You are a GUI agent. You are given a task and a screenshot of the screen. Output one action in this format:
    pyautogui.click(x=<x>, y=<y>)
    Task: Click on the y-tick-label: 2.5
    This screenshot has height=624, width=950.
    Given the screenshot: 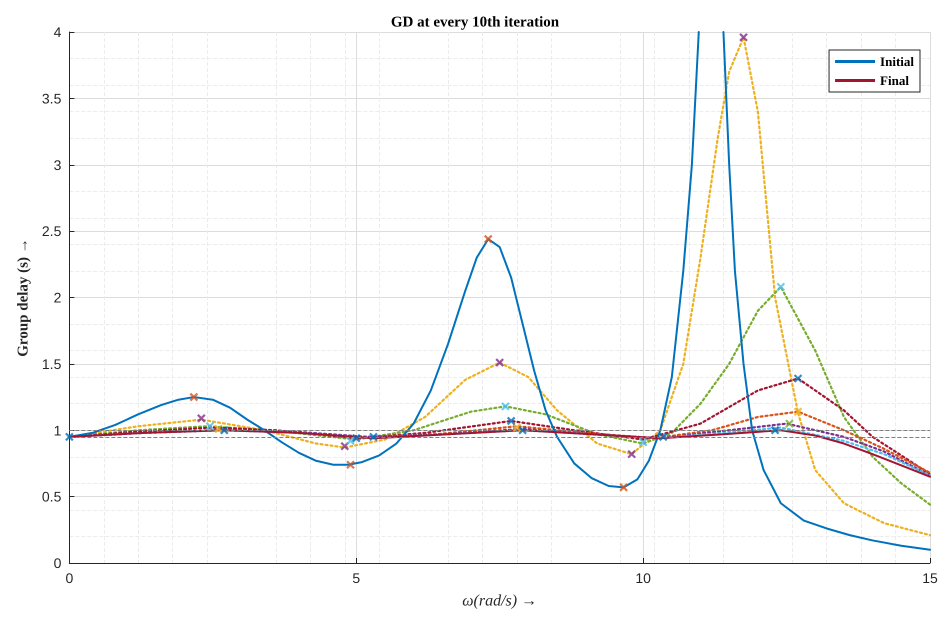 What is the action you would take?
    pyautogui.click(x=52, y=231)
    